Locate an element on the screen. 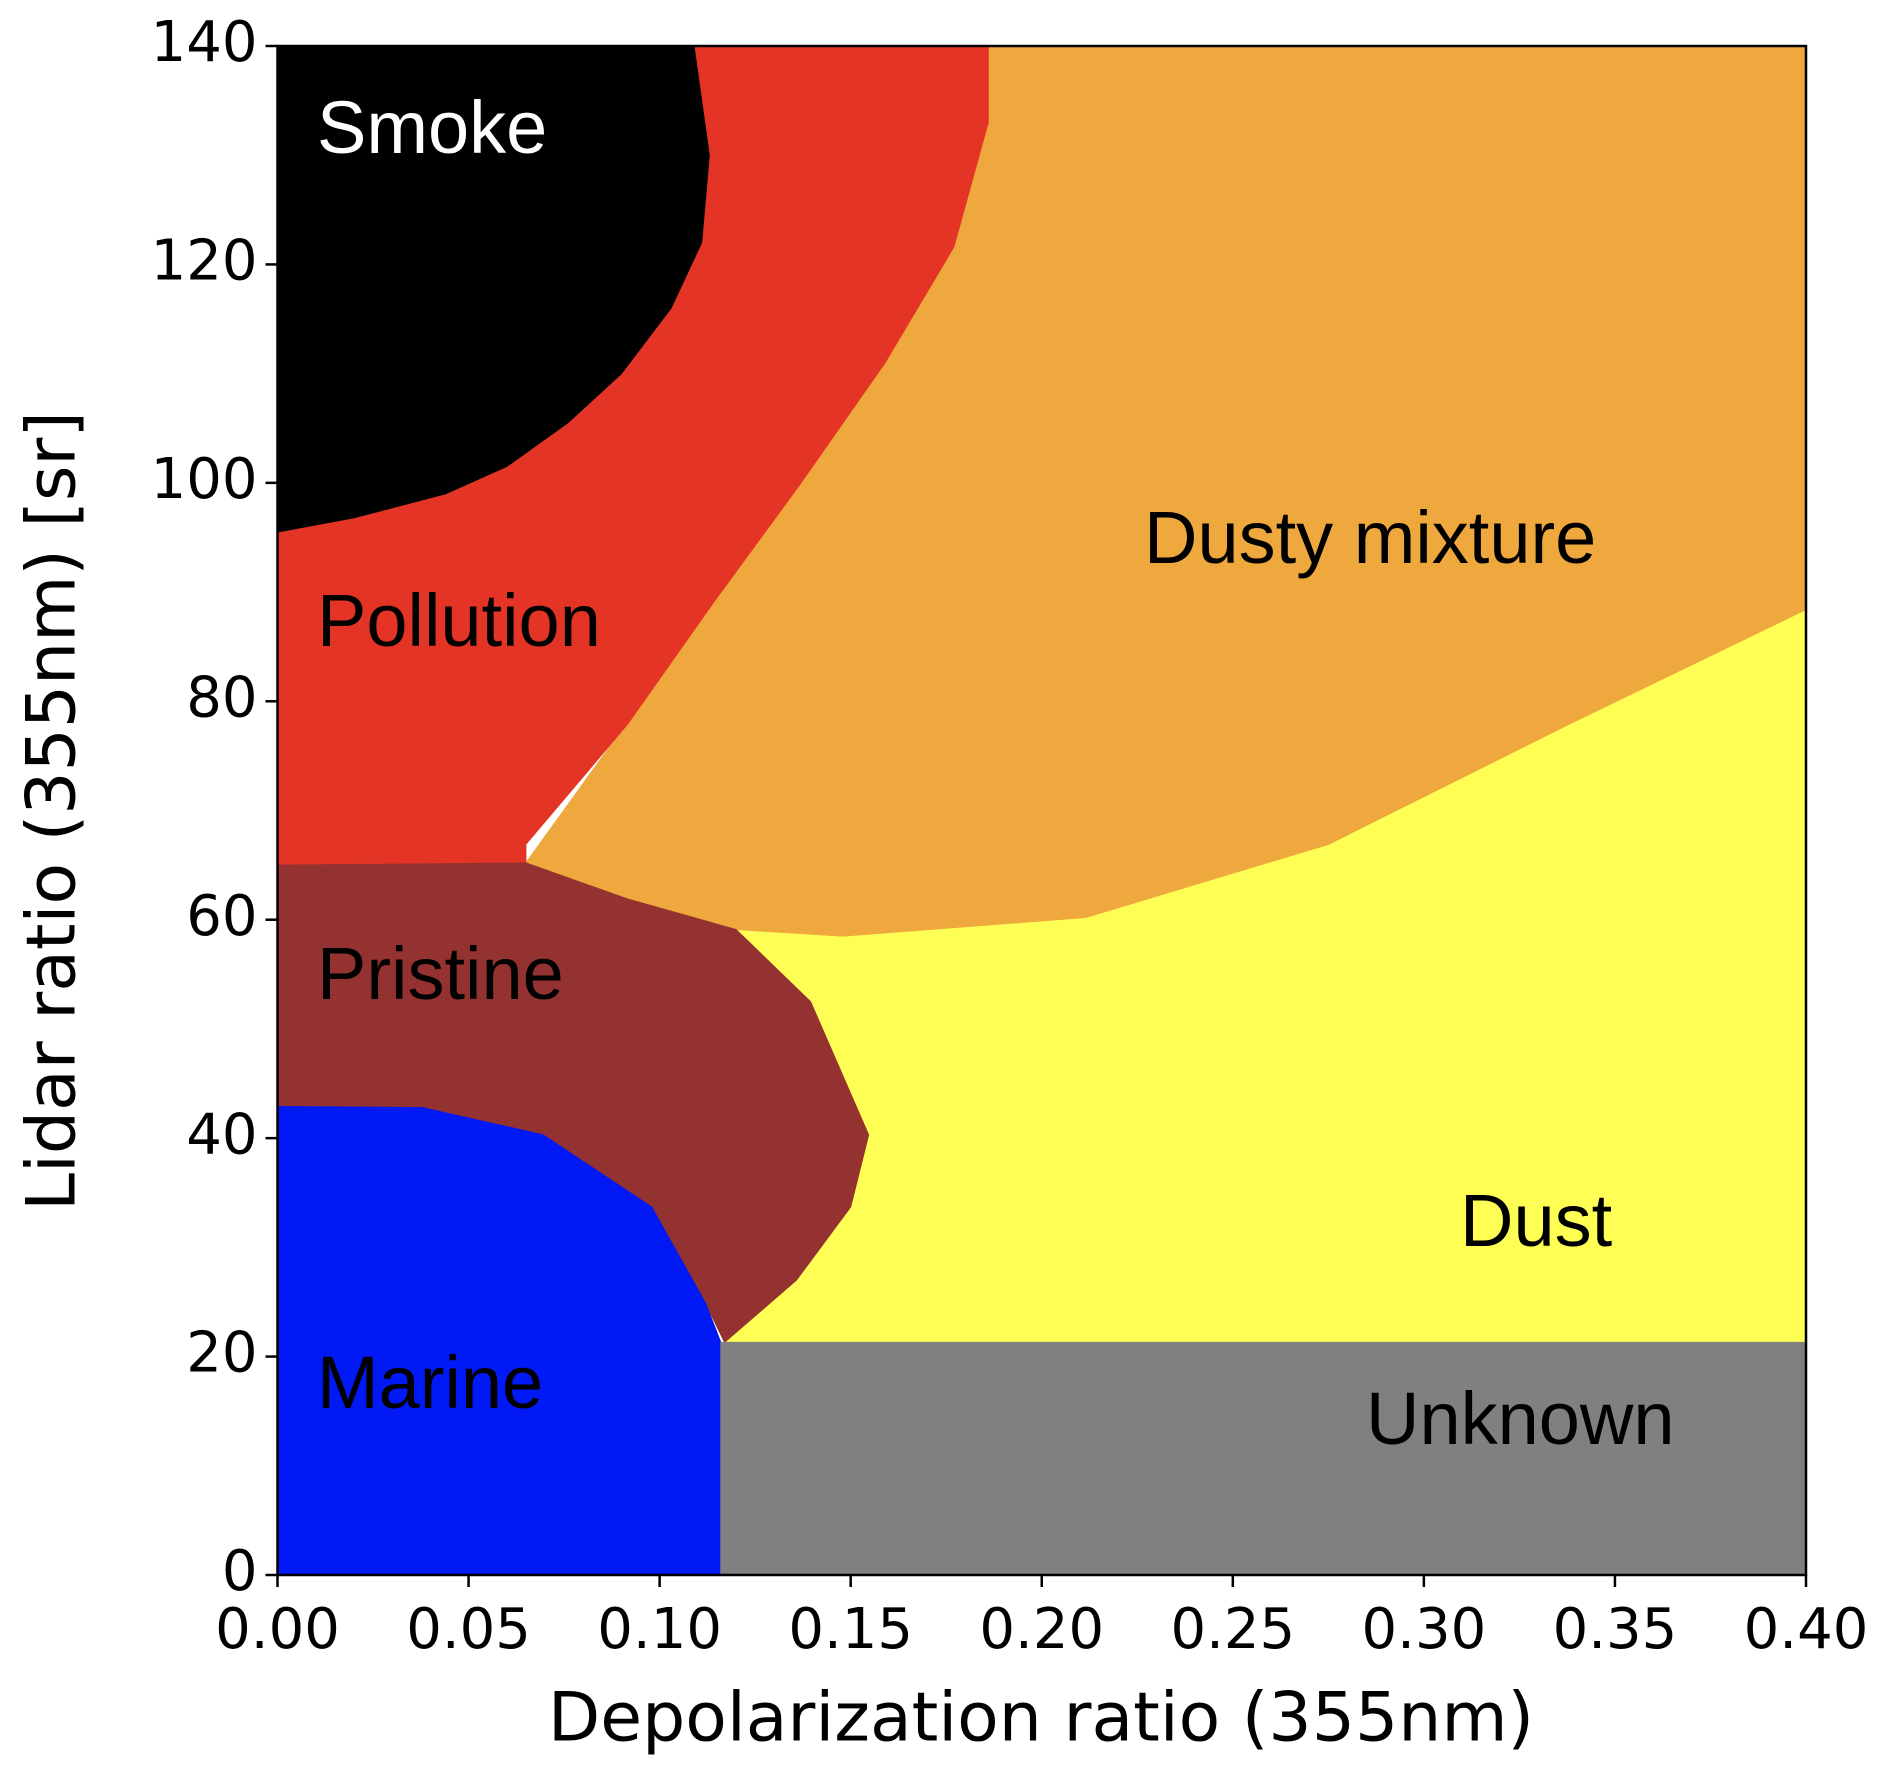  x-tick-label: 0.05 is located at coordinates (468, 1629).